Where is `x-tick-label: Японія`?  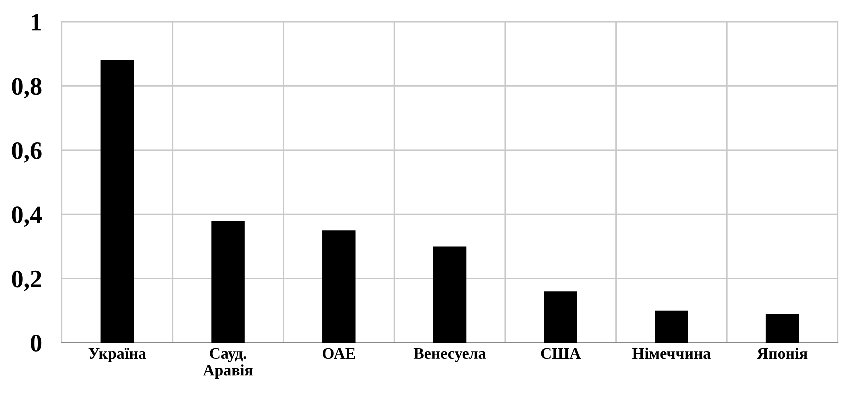 x-tick-label: Японія is located at coordinates (782, 354).